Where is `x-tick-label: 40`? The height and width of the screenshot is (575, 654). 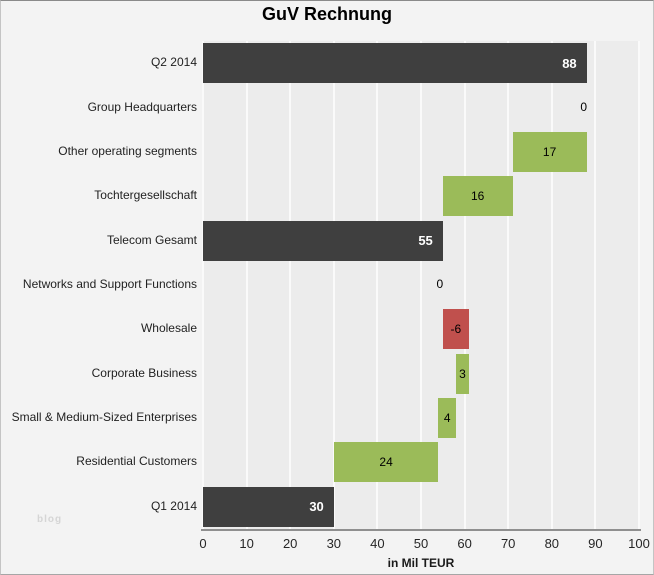
x-tick-label: 40 is located at coordinates (377, 543).